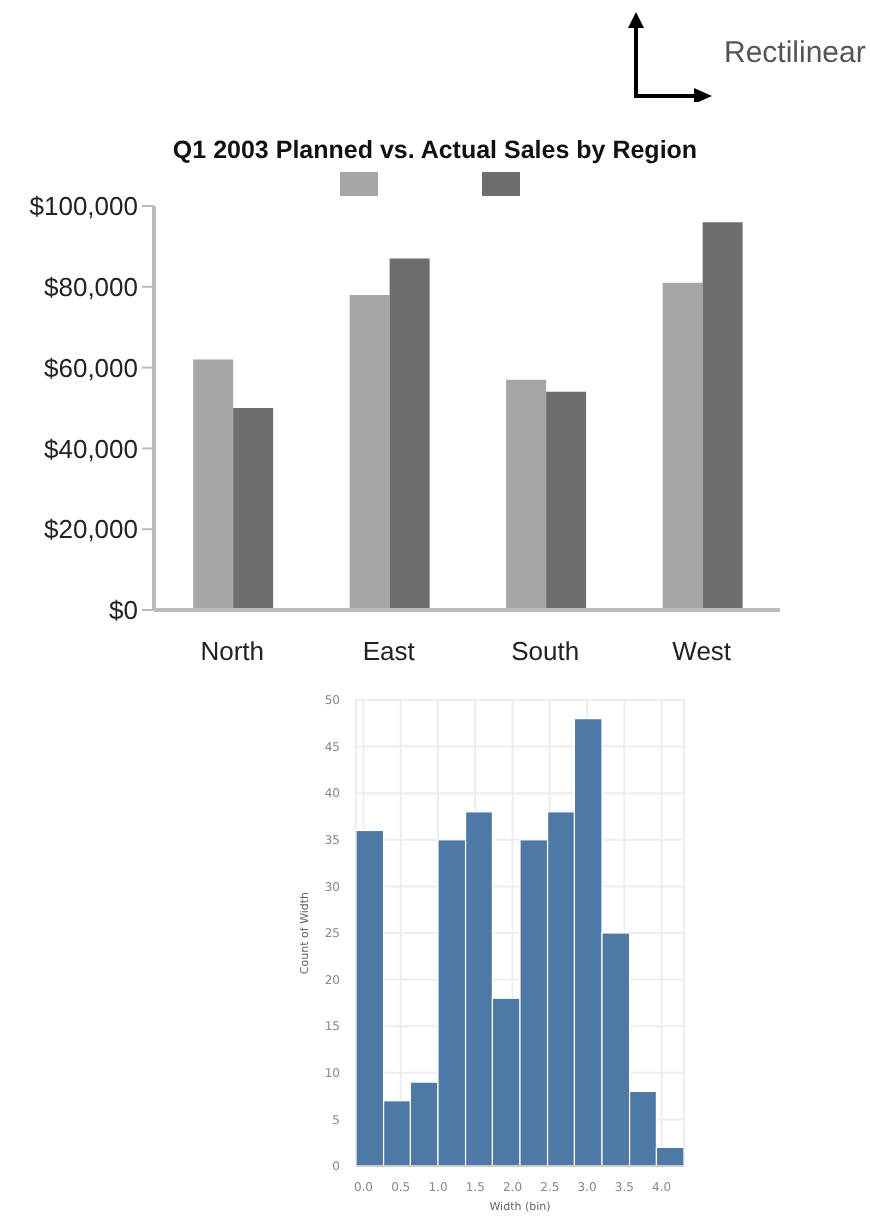 The width and height of the screenshot is (870, 1230). Describe the element at coordinates (795, 53) in the screenshot. I see `text: Rectilinear` at that location.